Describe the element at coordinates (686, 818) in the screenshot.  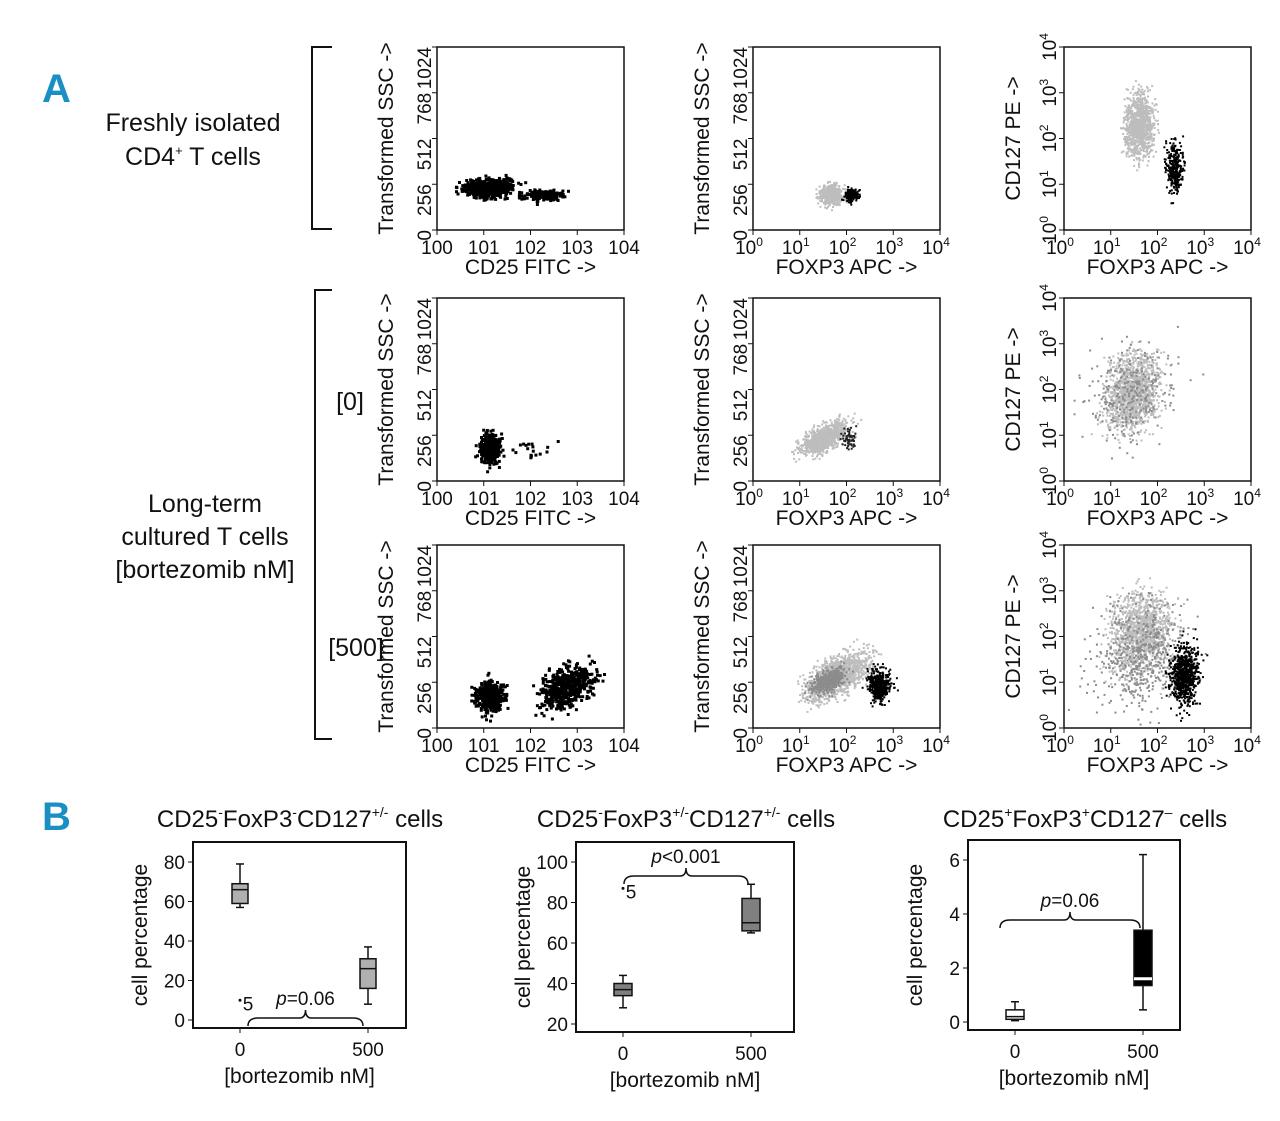
I see `chart-title: CD25-FoxP3+/-CD127+/- cells` at that location.